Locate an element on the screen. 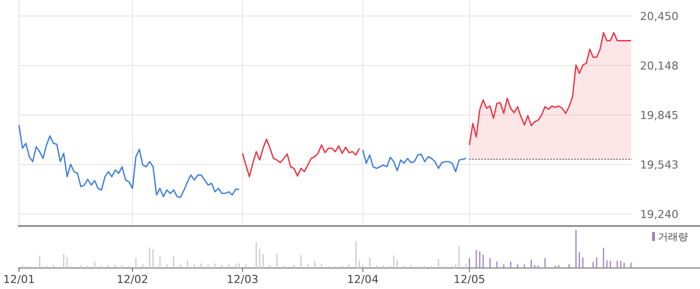 The width and height of the screenshot is (700, 289). x-tick-label: 12/02 is located at coordinates (132, 279).